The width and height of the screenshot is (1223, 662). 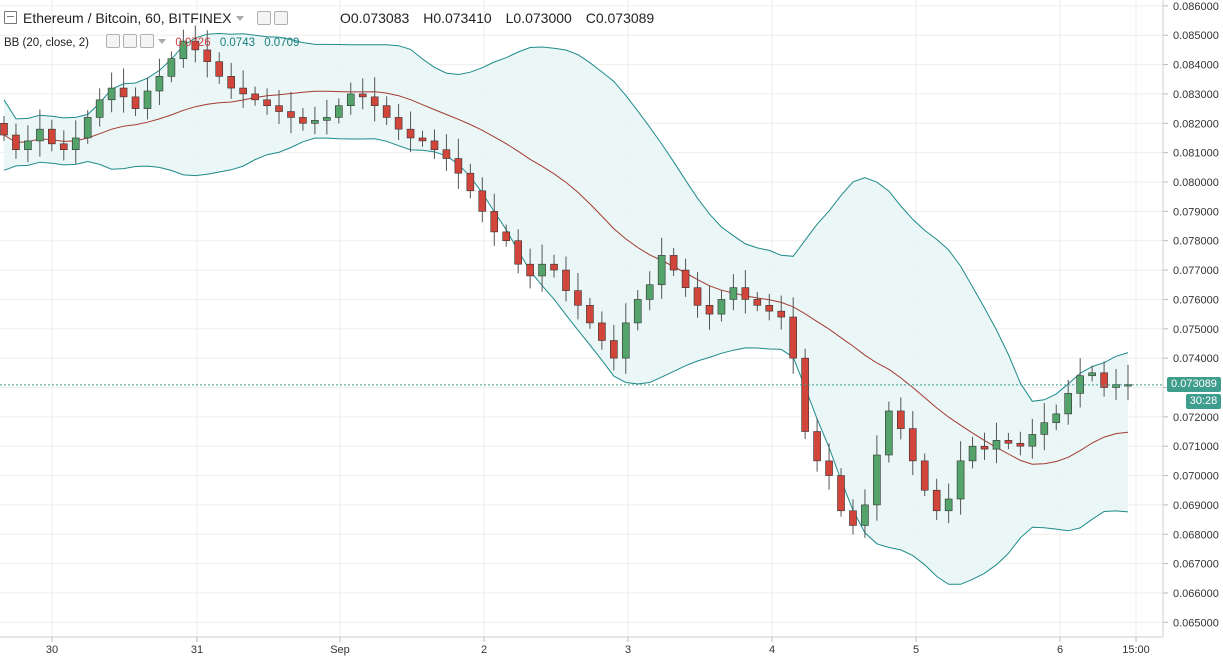 What do you see at coordinates (916, 650) in the screenshot?
I see `time-tick-label: 5` at bounding box center [916, 650].